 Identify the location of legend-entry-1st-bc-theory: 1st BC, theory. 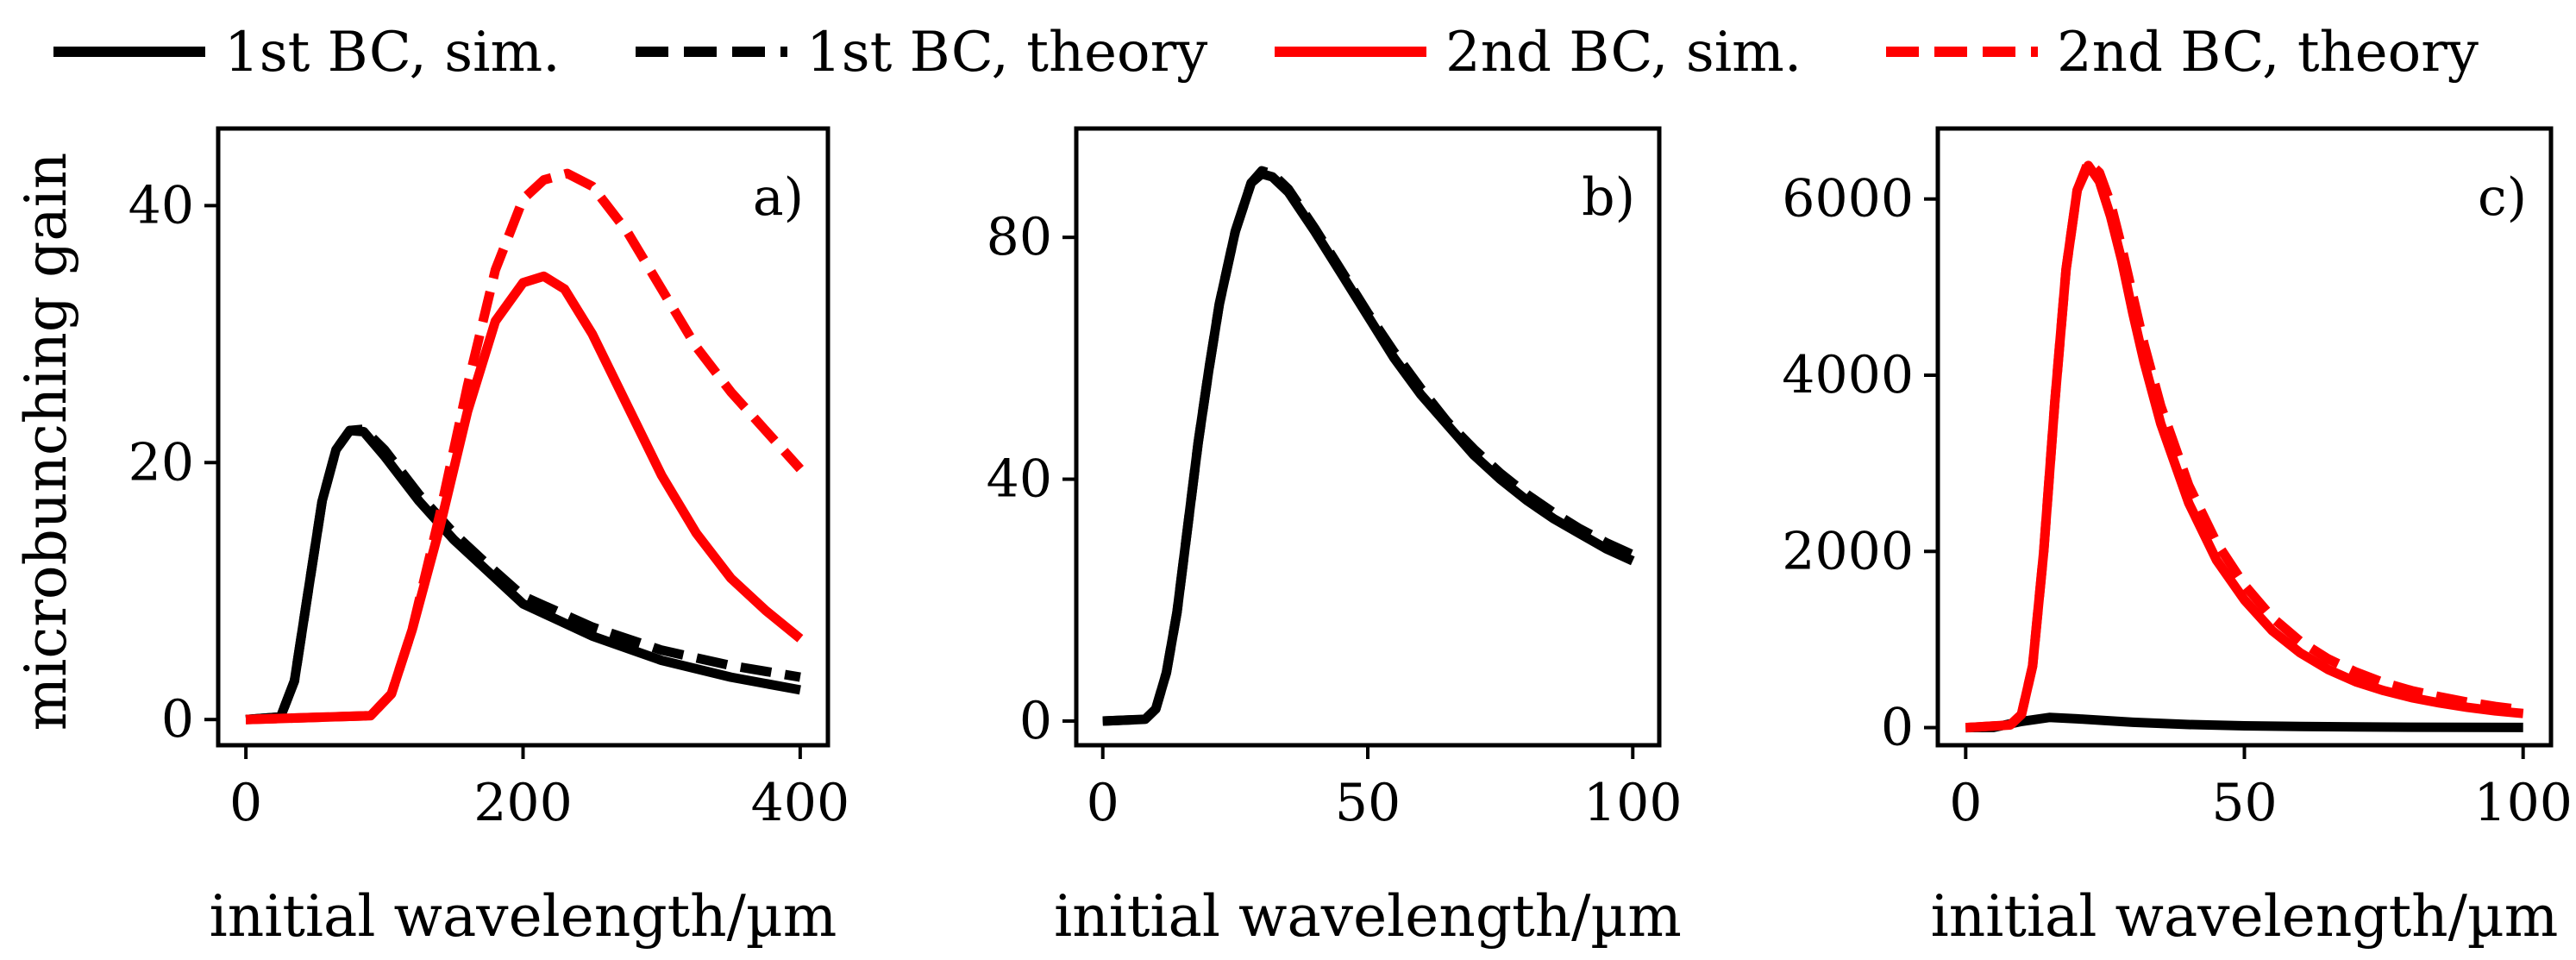
(921, 53).